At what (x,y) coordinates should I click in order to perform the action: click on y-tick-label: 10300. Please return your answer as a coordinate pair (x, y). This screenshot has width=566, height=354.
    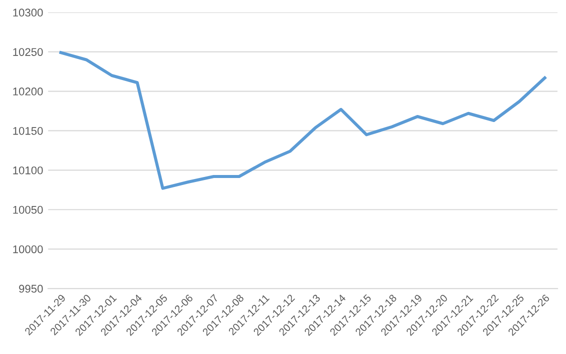
    Looking at the image, I should click on (28, 12).